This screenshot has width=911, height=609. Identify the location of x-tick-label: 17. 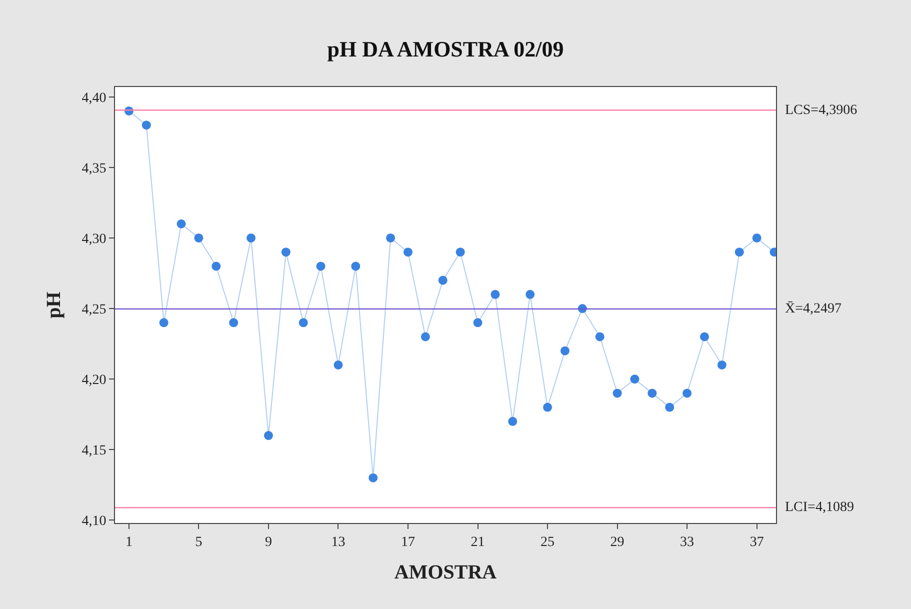
(408, 542).